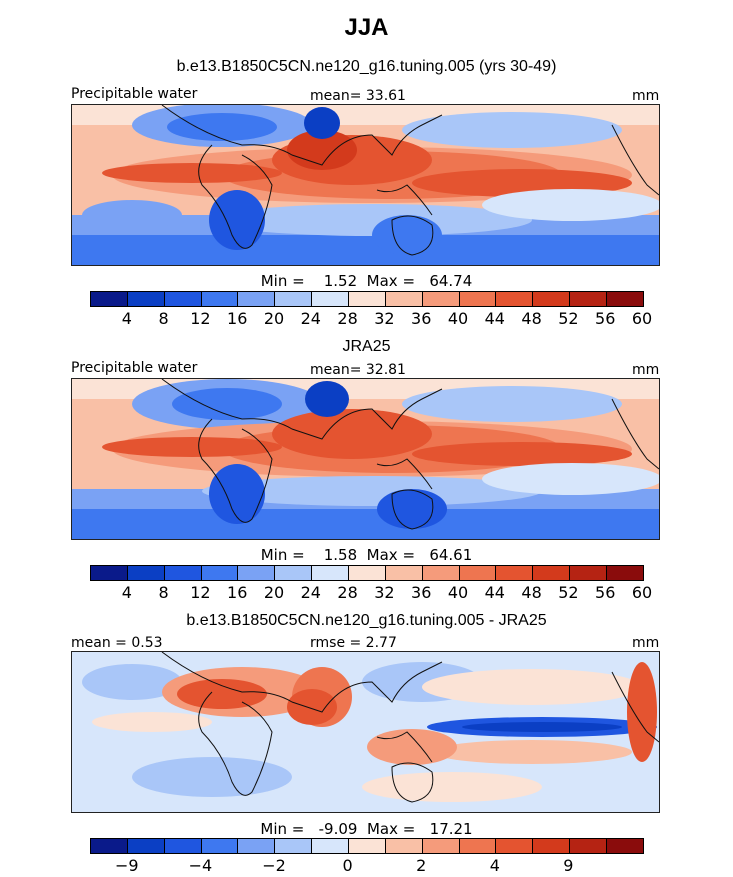 This screenshot has width=733, height=877. I want to click on colorbar-tick-label: 48, so click(531, 592).